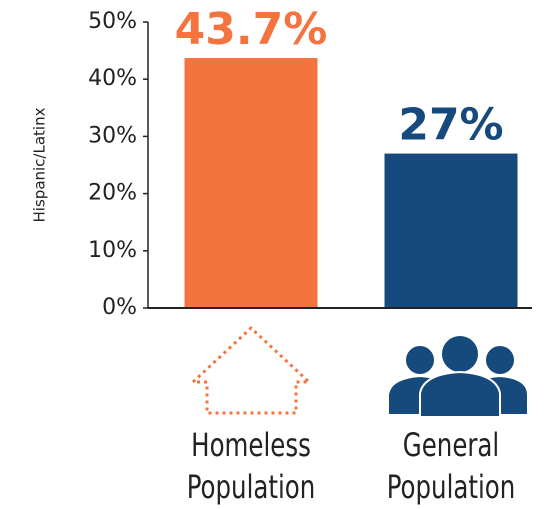  Describe the element at coordinates (112, 135) in the screenshot. I see `y-tick-label: 30%` at that location.